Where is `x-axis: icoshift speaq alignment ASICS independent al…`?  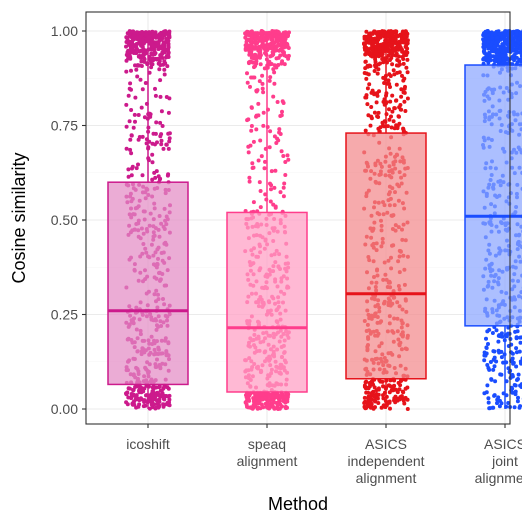 x-axis: icoshift speaq alignment ASICS independent al… is located at coordinates (324, 455).